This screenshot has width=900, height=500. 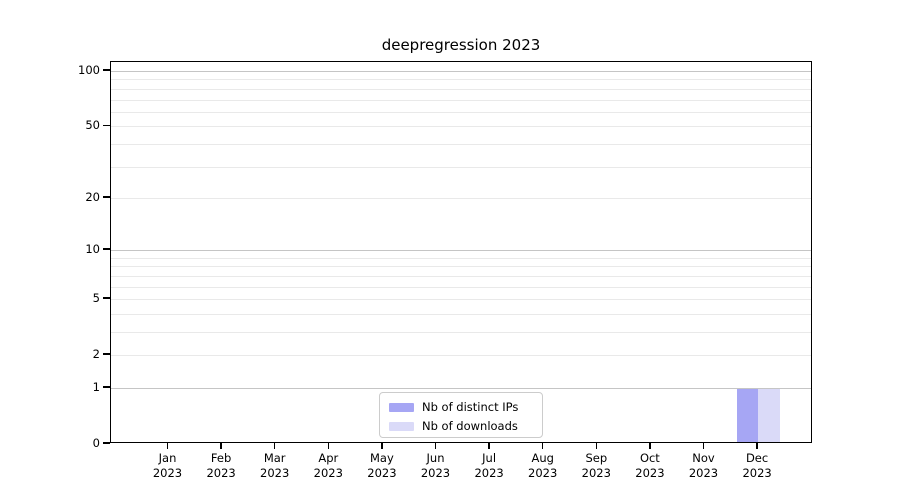 What do you see at coordinates (461, 45) in the screenshot?
I see `chart-title: deepregression 2023` at bounding box center [461, 45].